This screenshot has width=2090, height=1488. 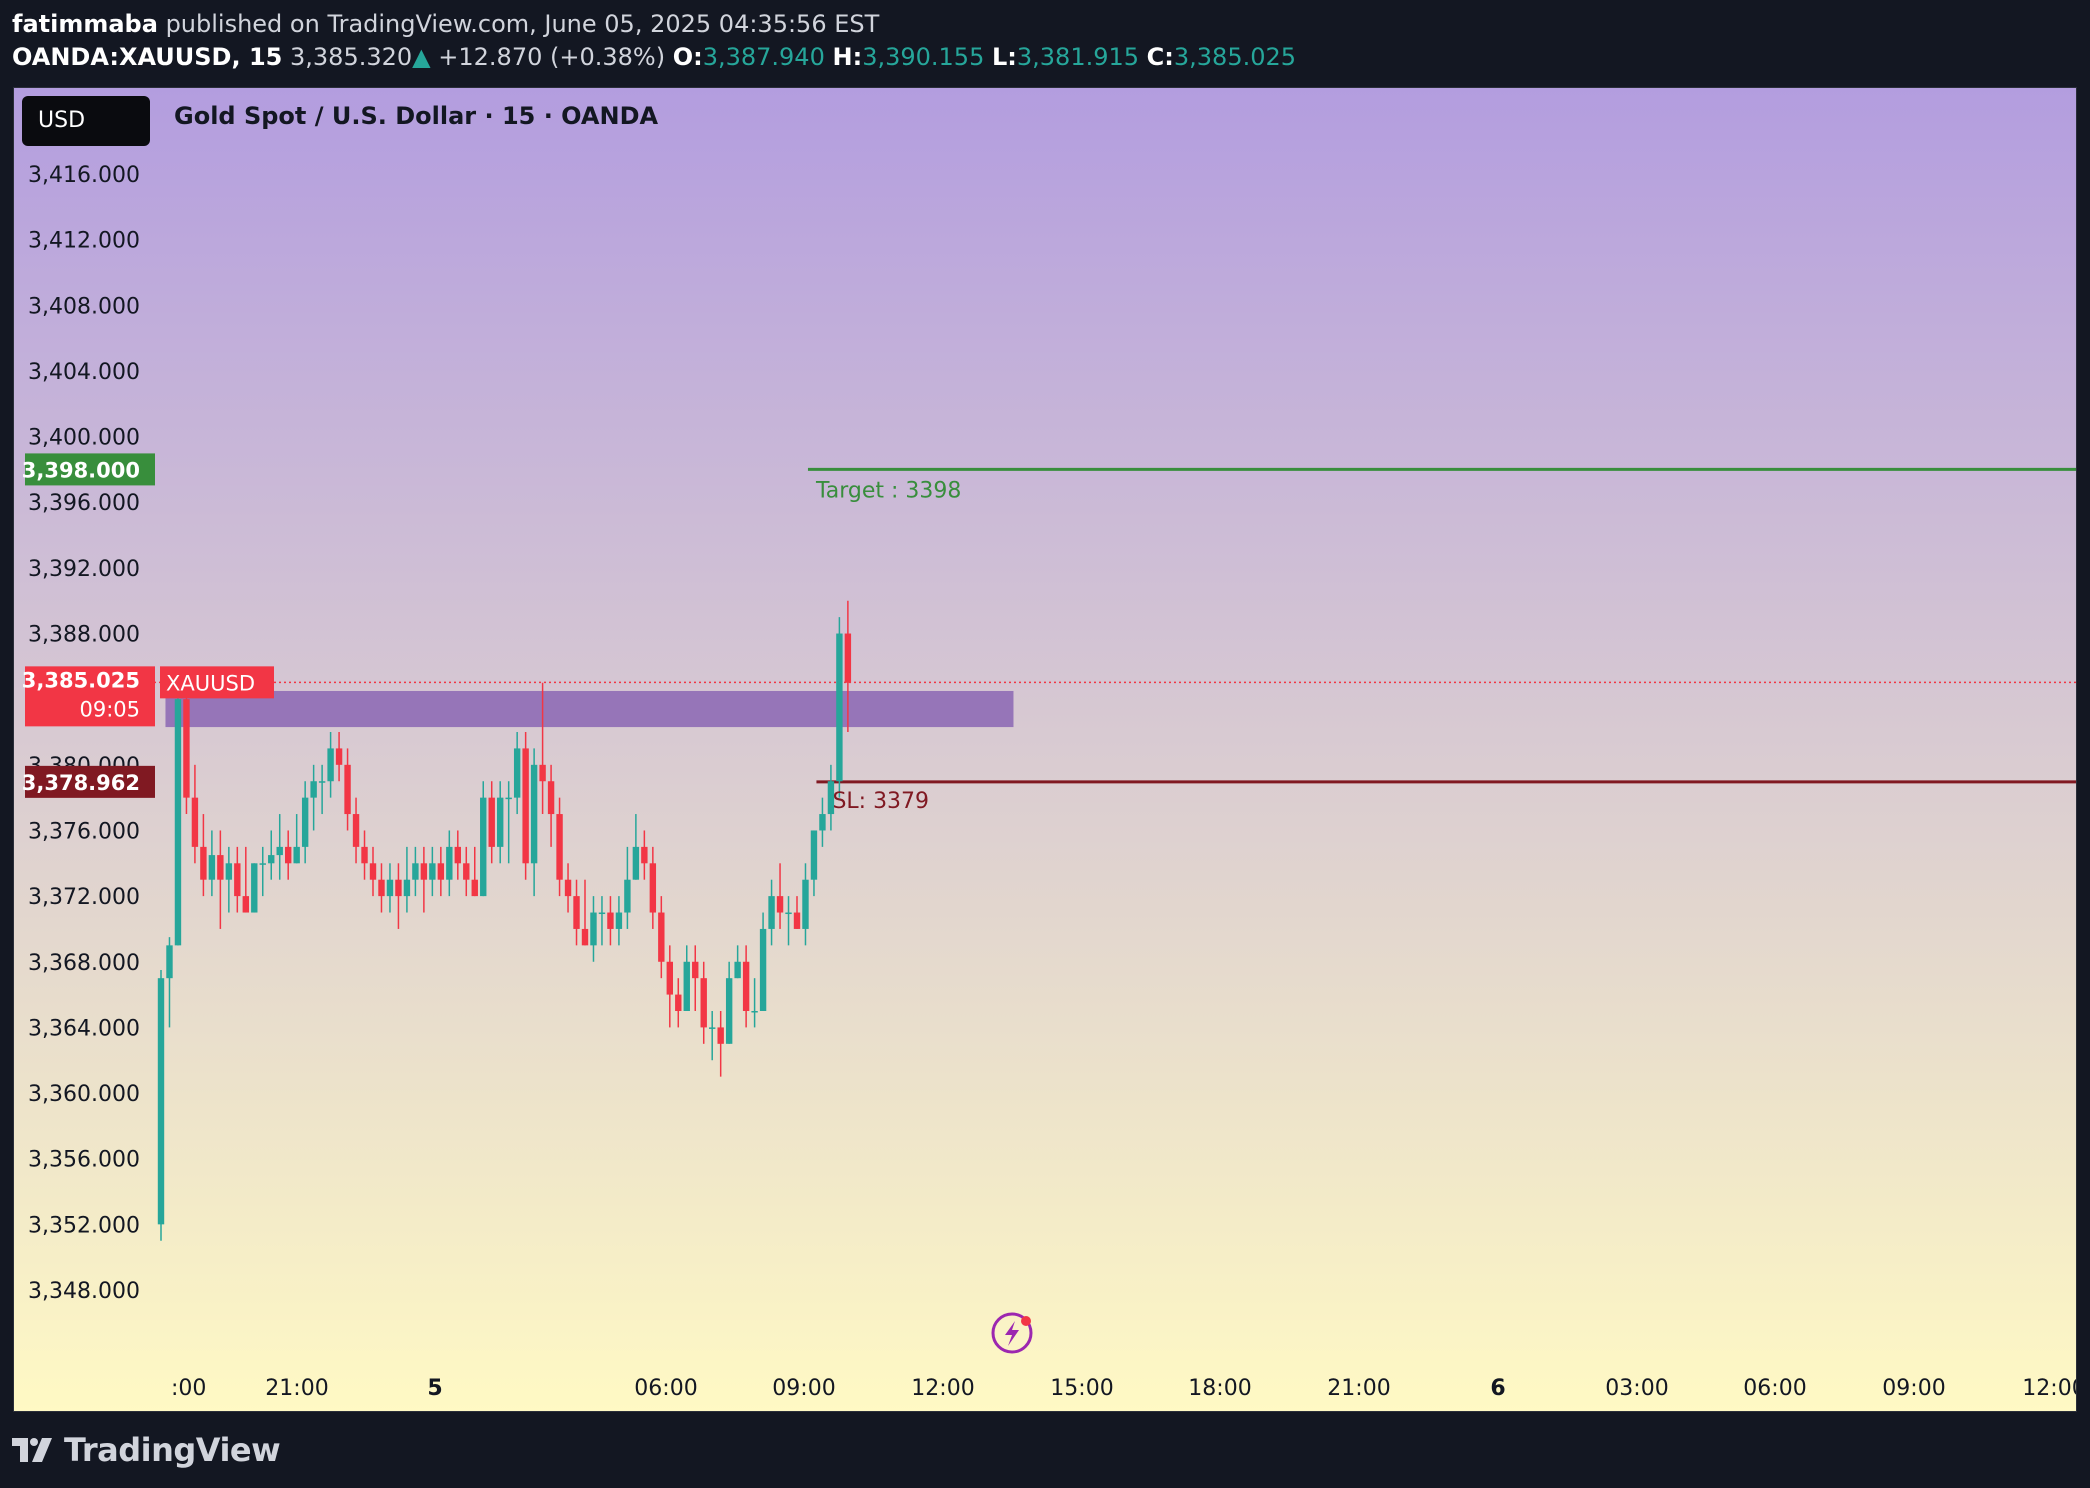 I want to click on x-tick-label: 06:00, so click(x=1774, y=1388).